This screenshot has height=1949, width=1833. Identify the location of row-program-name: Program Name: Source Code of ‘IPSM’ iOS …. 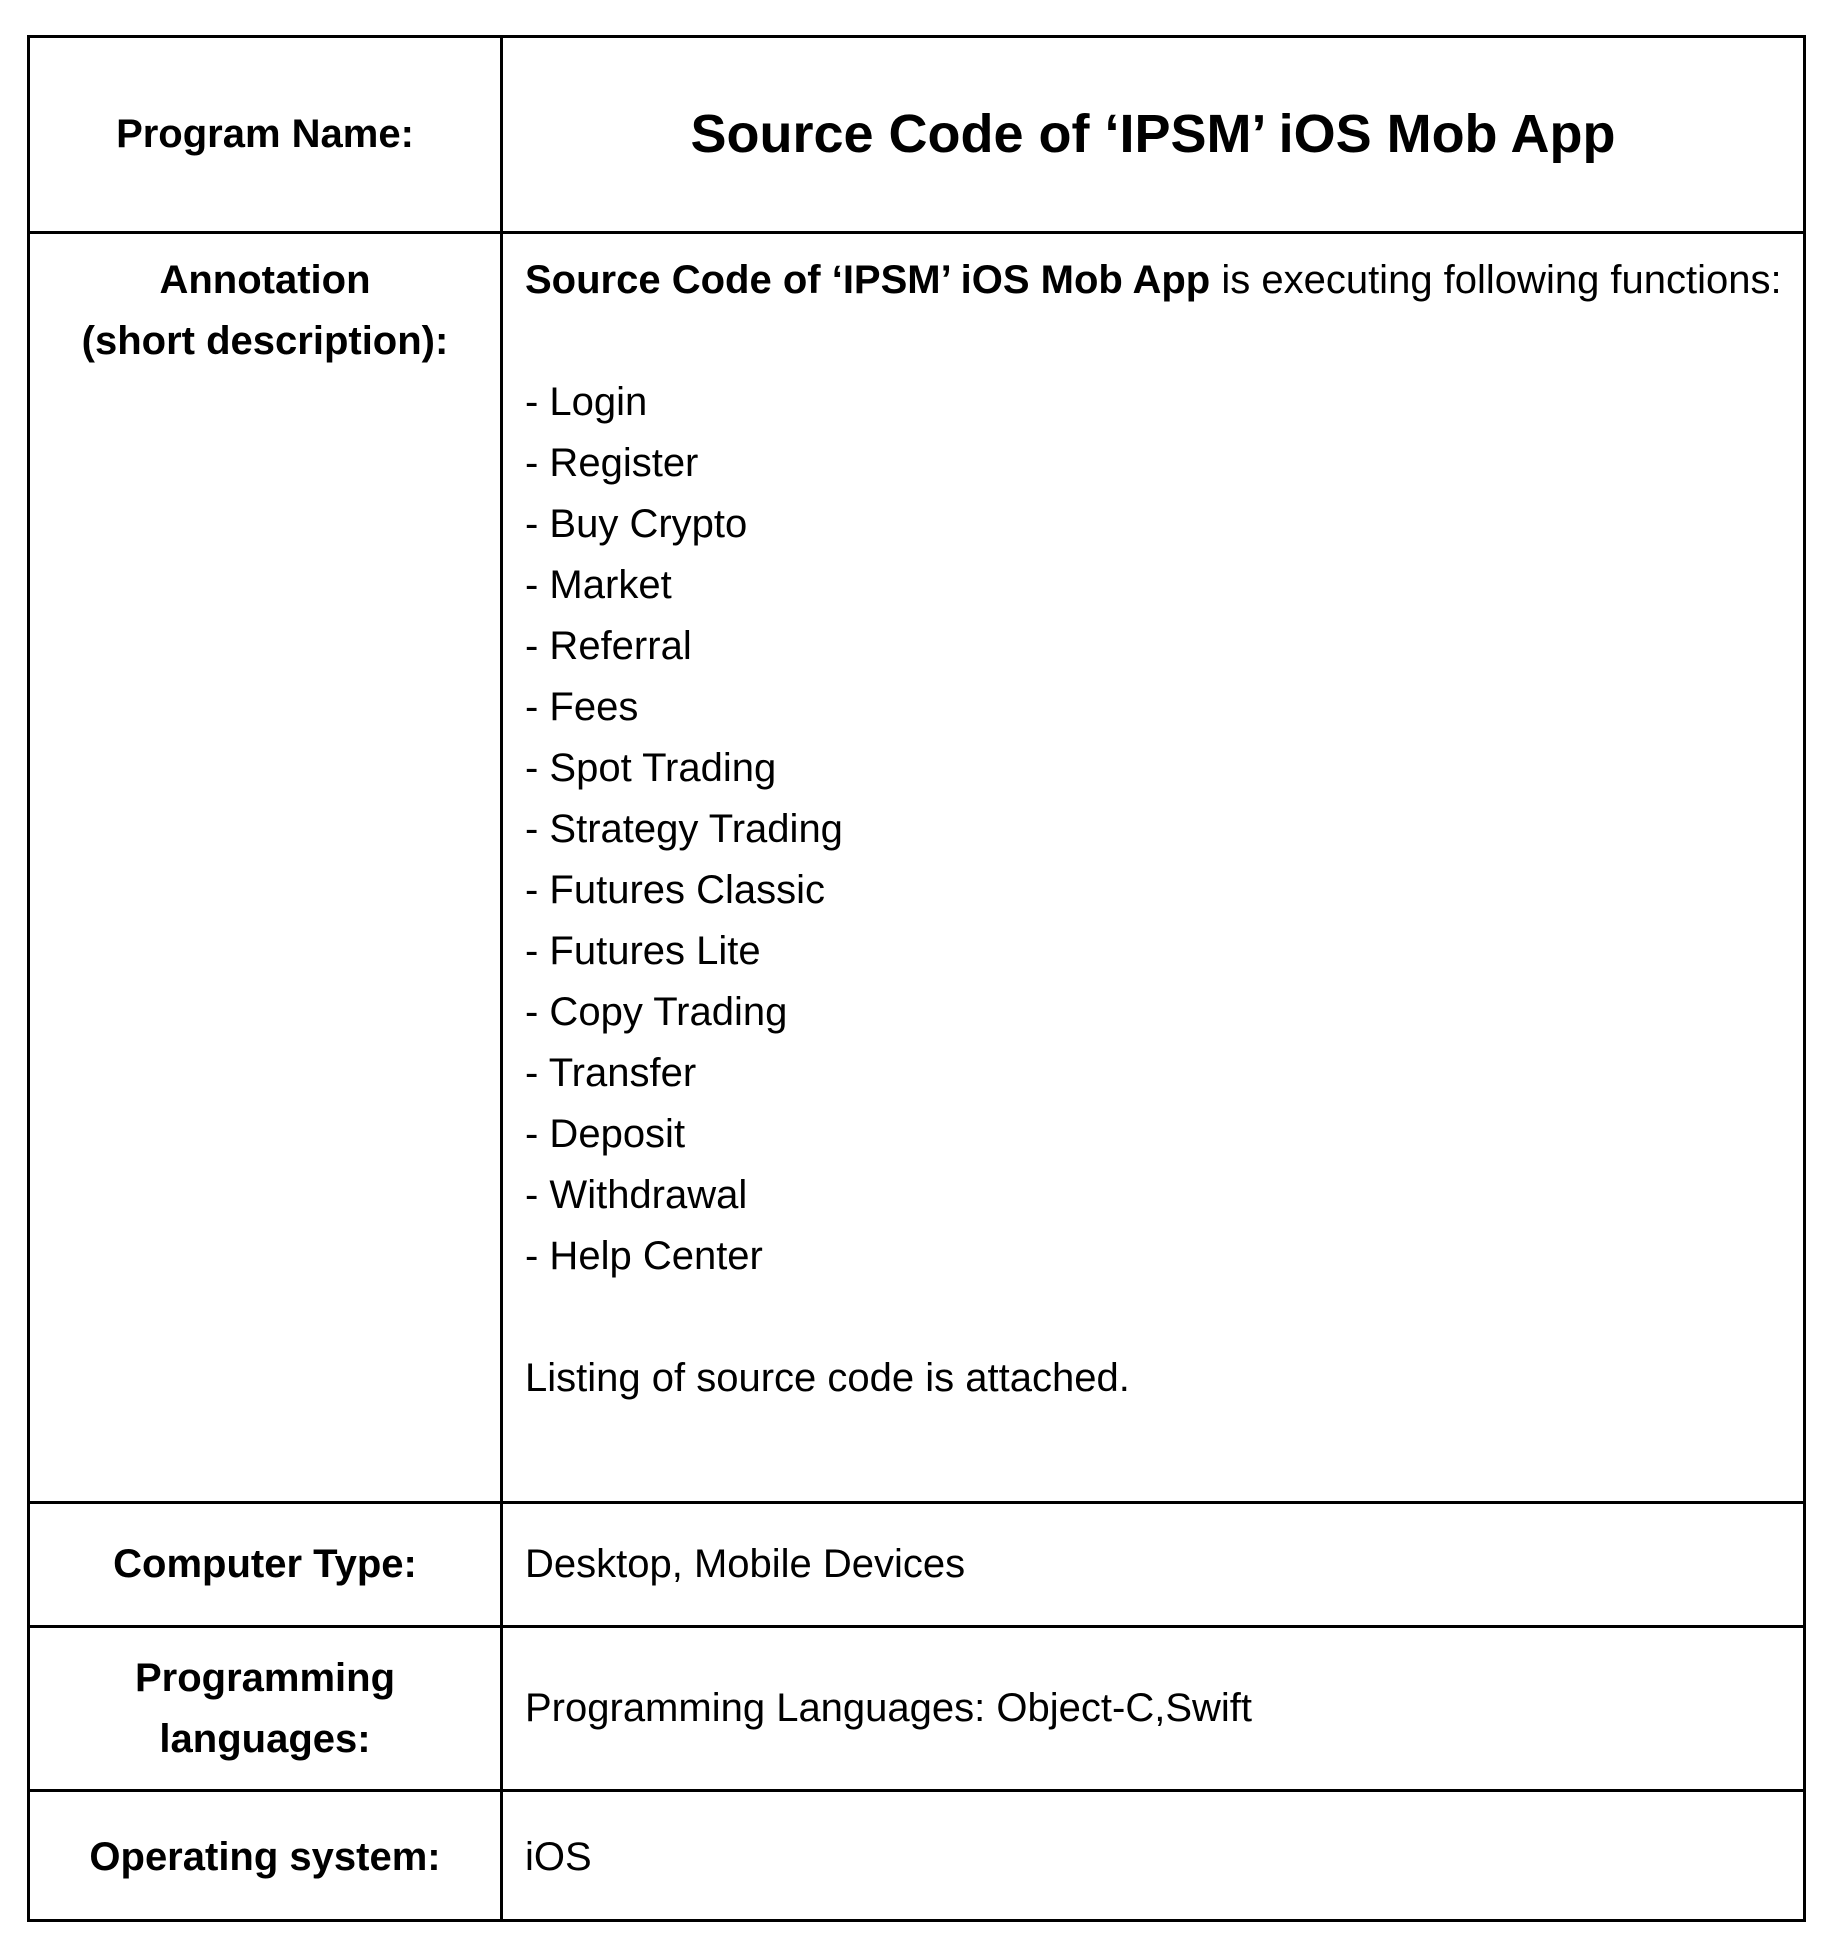
(916, 136).